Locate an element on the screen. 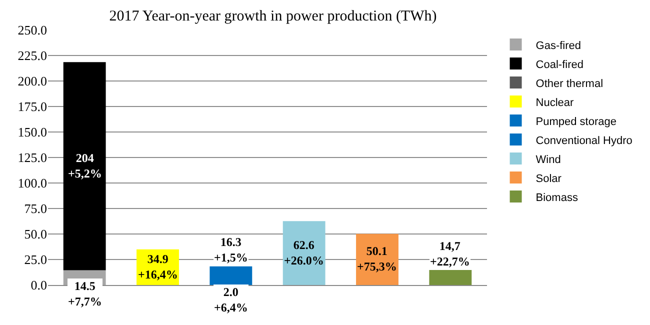 The image size is (650, 325). y-tick-label: 100.0 is located at coordinates (32, 183).